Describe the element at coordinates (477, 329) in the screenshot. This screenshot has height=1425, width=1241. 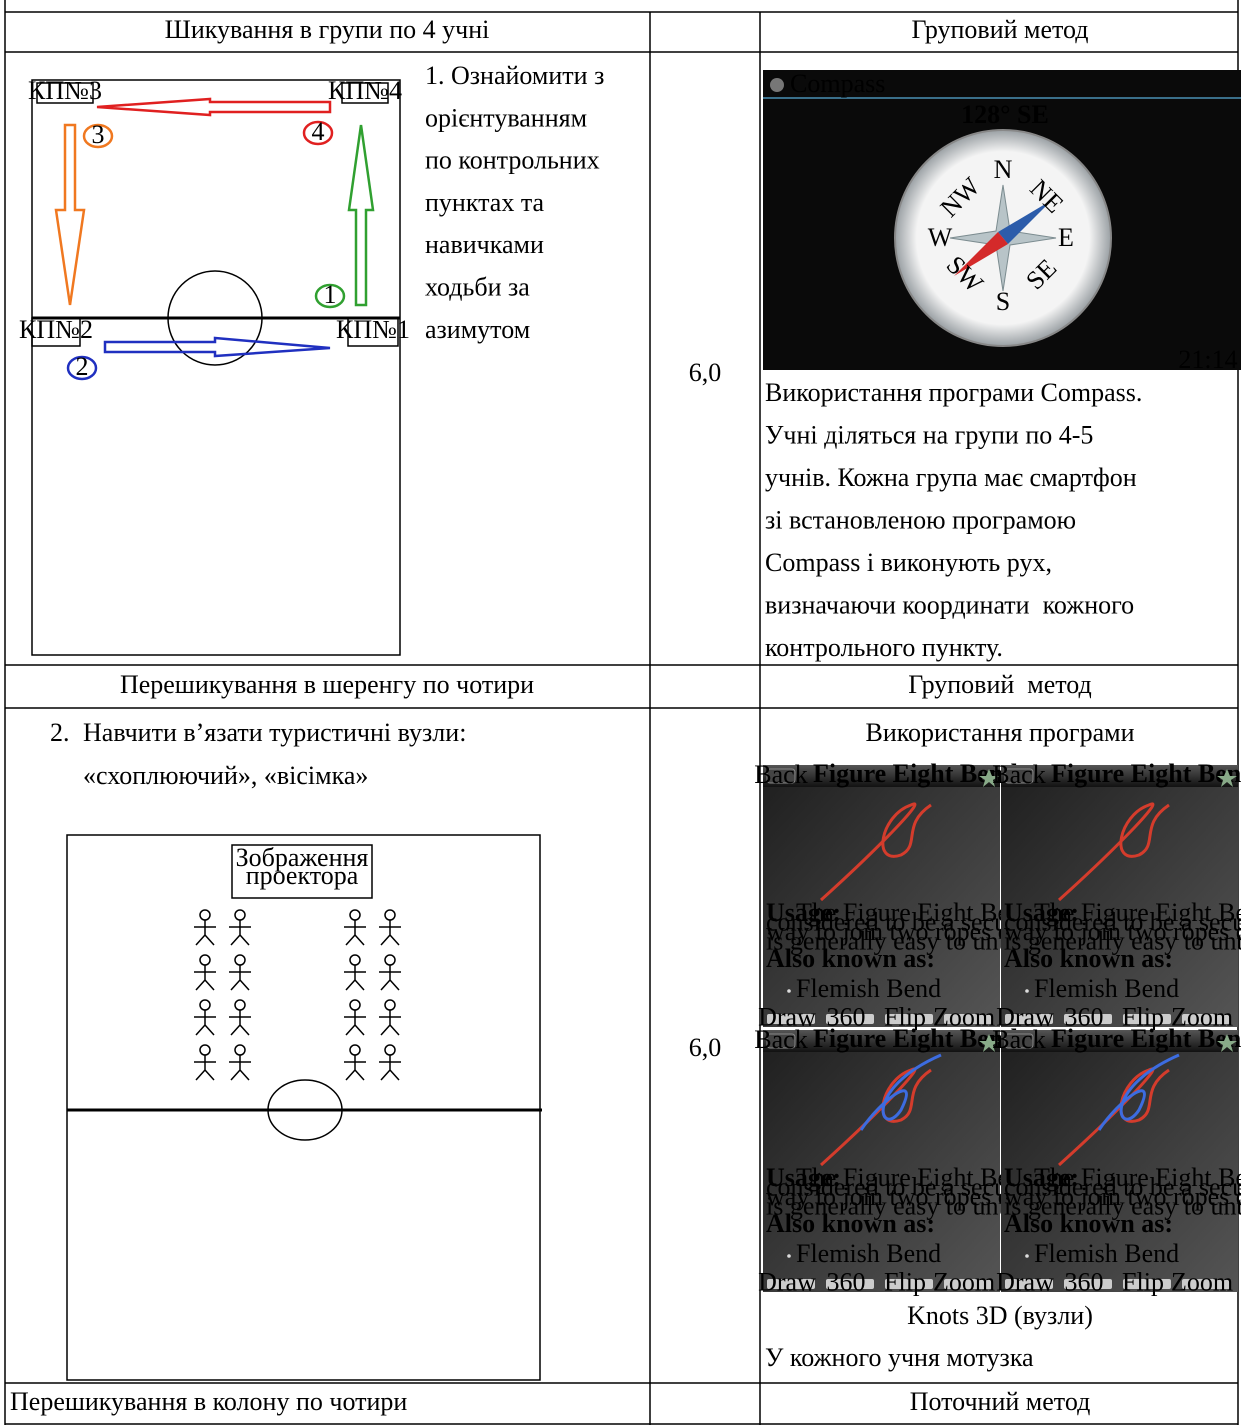
I see `task-line: азимутом` at that location.